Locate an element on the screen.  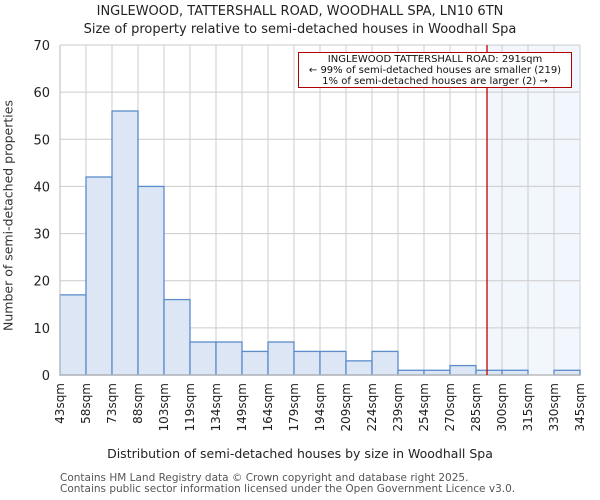
x-tick-label: 73sqm is located at coordinates (112, 403).